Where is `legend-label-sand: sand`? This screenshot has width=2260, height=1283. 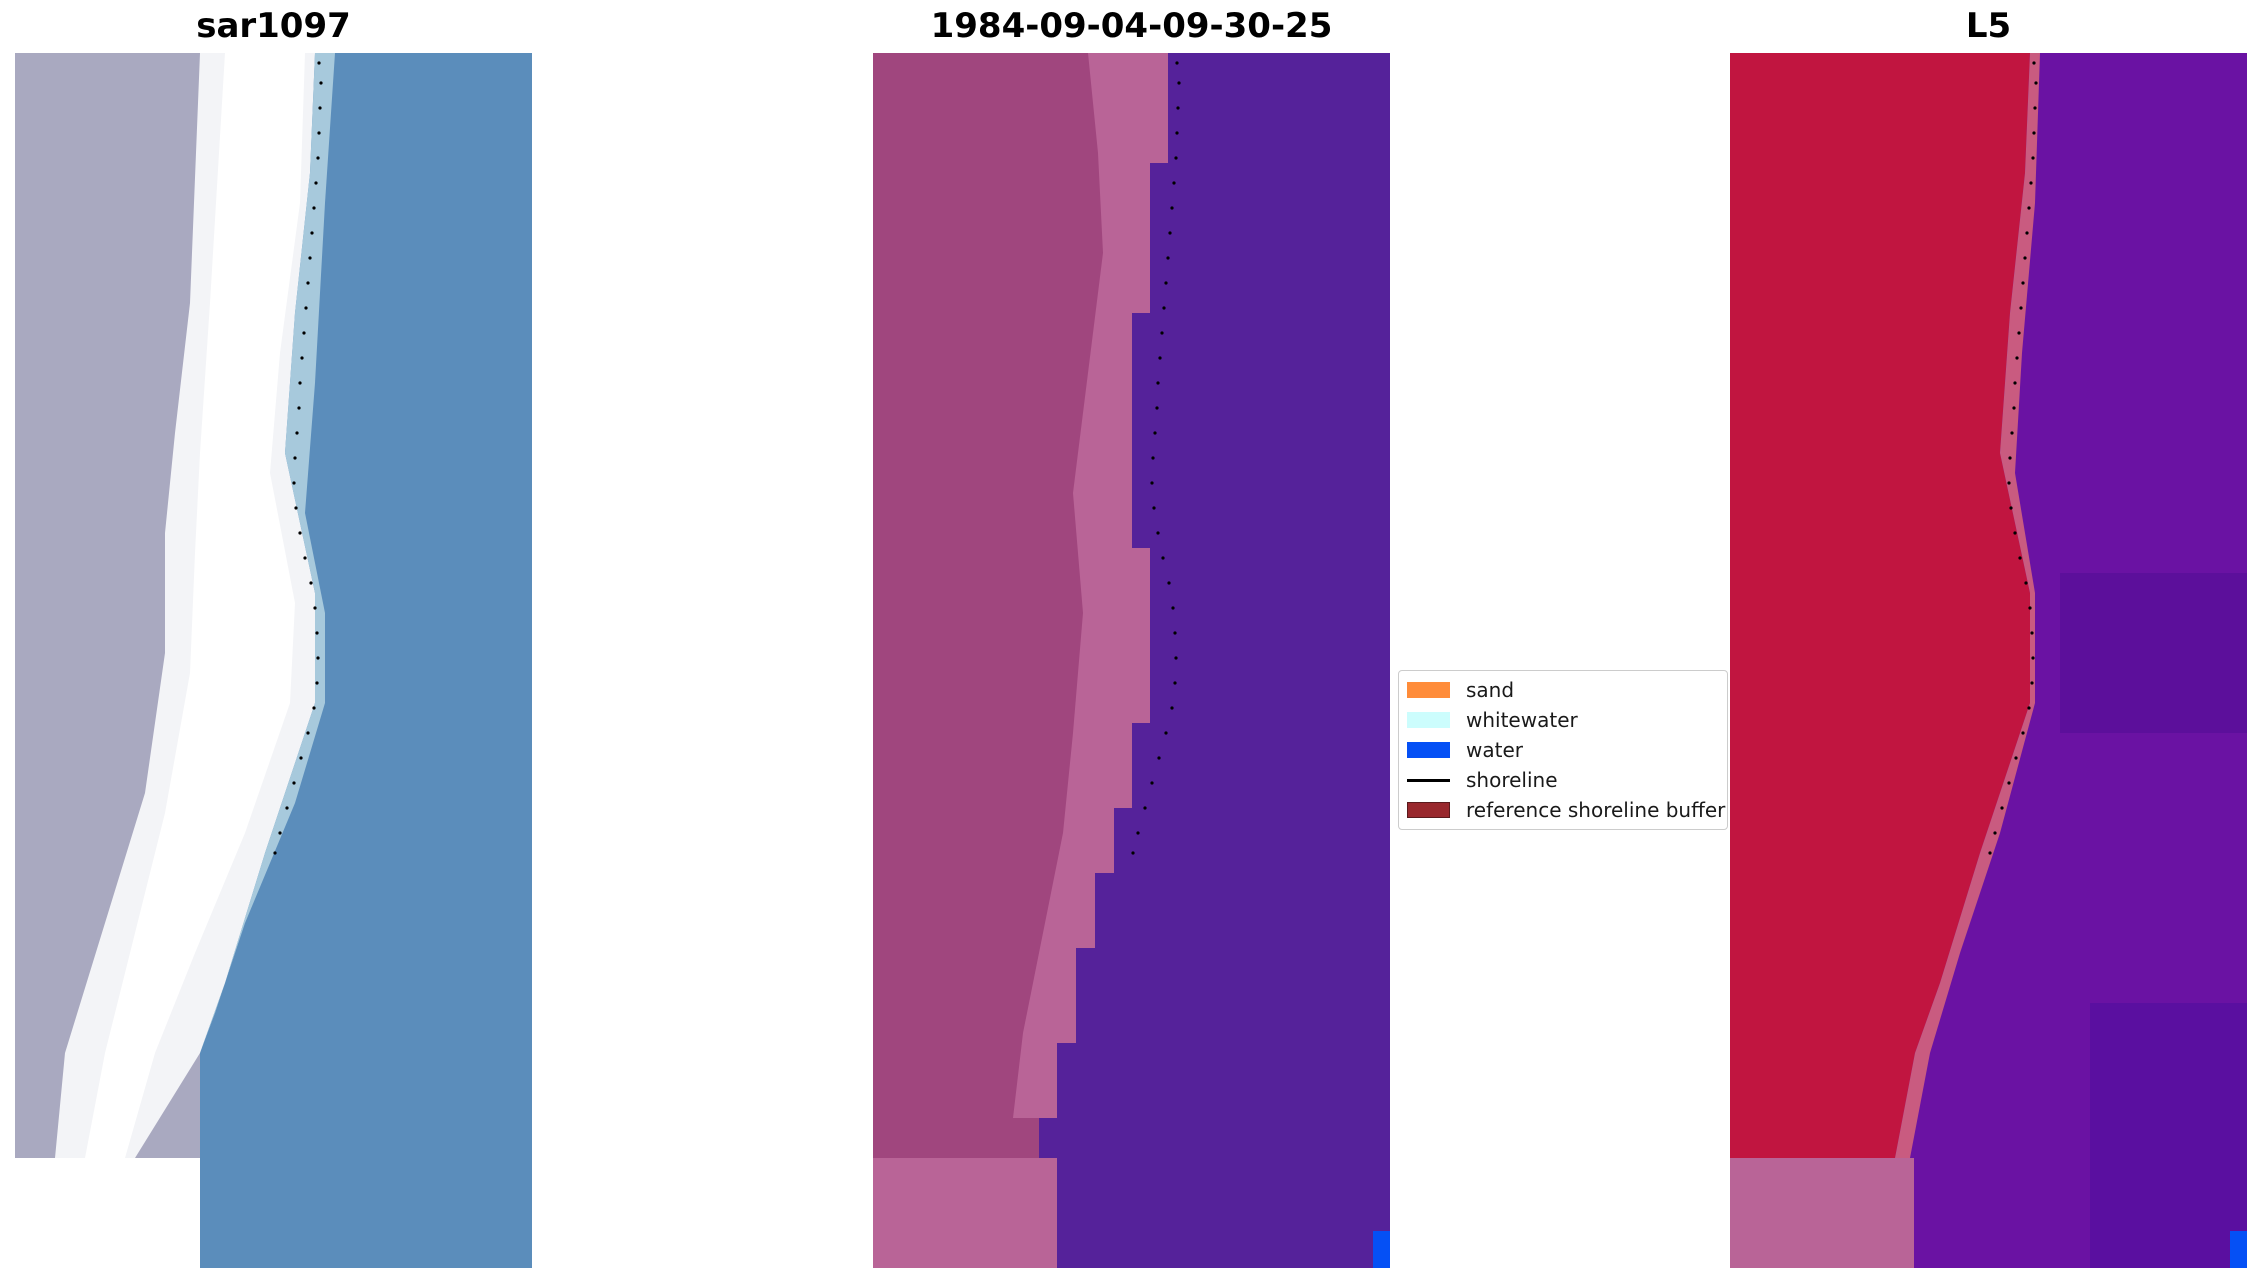
legend-label-sand: sand is located at coordinates (1490, 690).